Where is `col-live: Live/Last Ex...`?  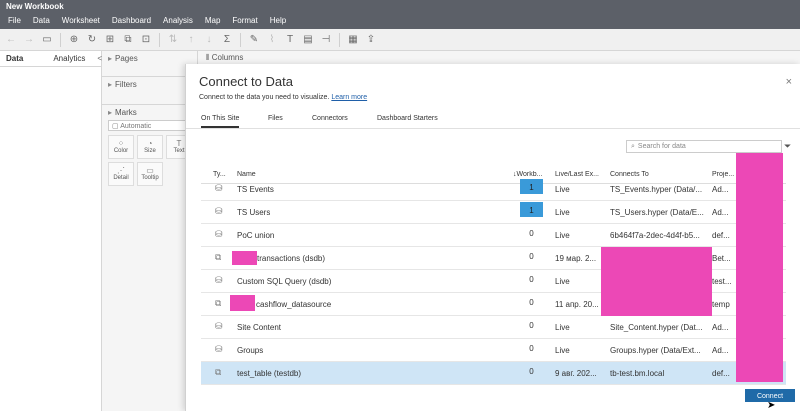 col-live: Live/Last Ex... is located at coordinates (577, 174).